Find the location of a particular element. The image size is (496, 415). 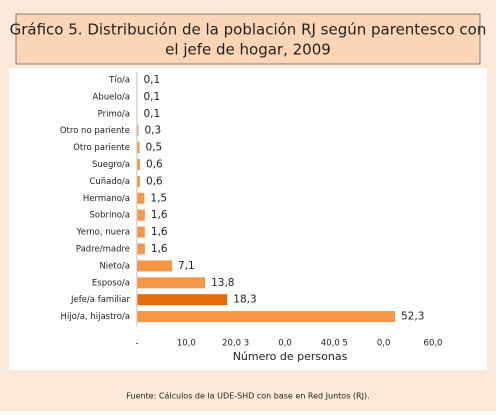

y-tick-label: Nieto/a is located at coordinates (114, 266).